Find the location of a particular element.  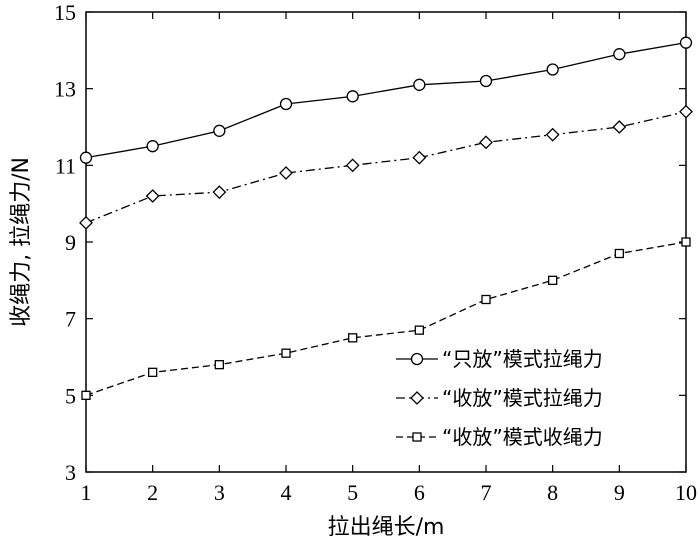

x-tick-label: 6 is located at coordinates (419, 492).